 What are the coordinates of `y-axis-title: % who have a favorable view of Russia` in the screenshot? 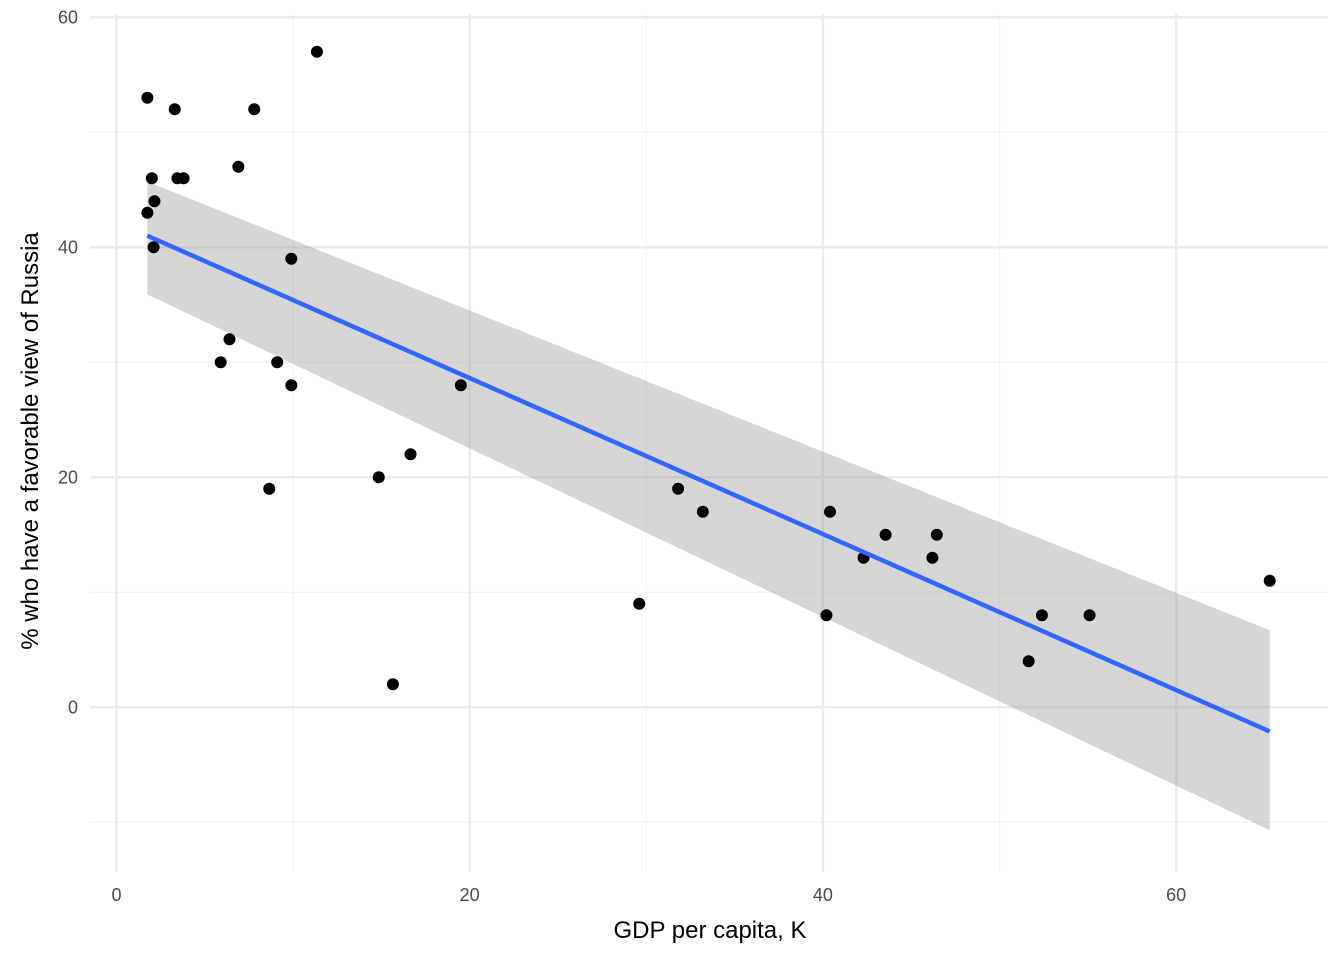 It's located at (30, 441).